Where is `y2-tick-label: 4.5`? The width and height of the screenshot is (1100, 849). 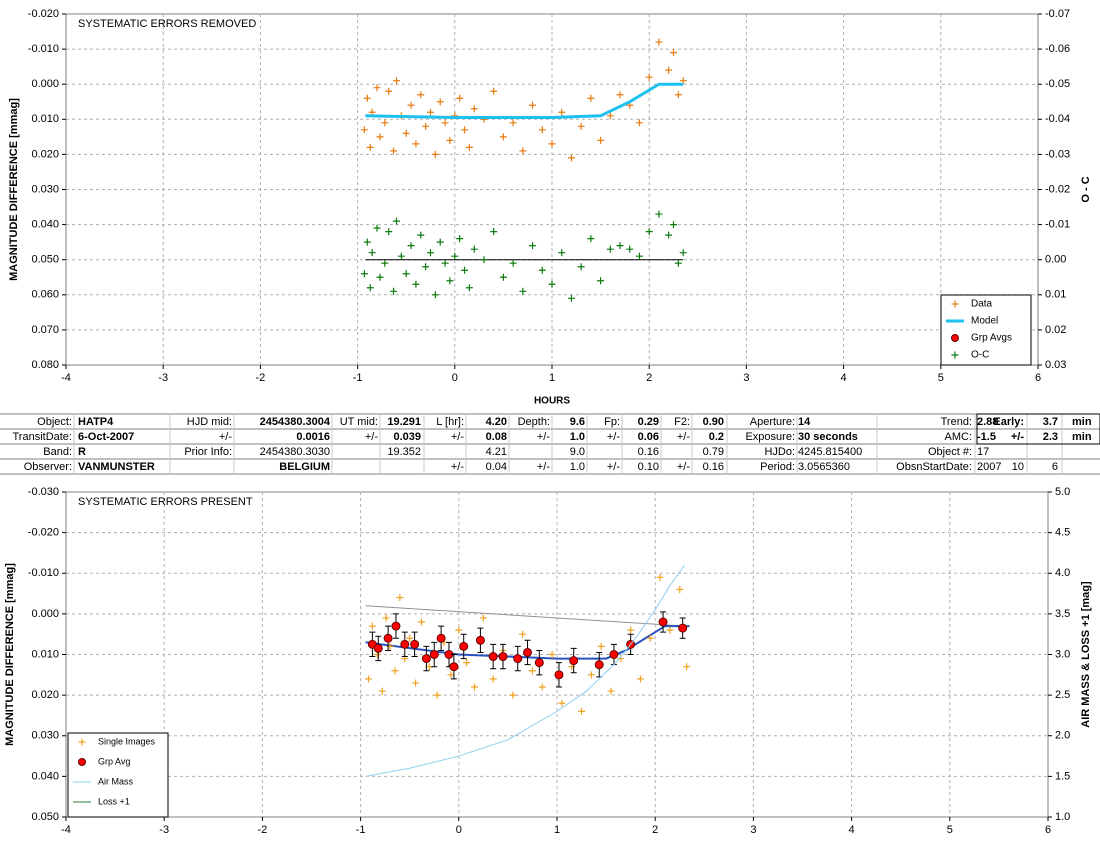
y2-tick-label: 4.5 is located at coordinates (1062, 533).